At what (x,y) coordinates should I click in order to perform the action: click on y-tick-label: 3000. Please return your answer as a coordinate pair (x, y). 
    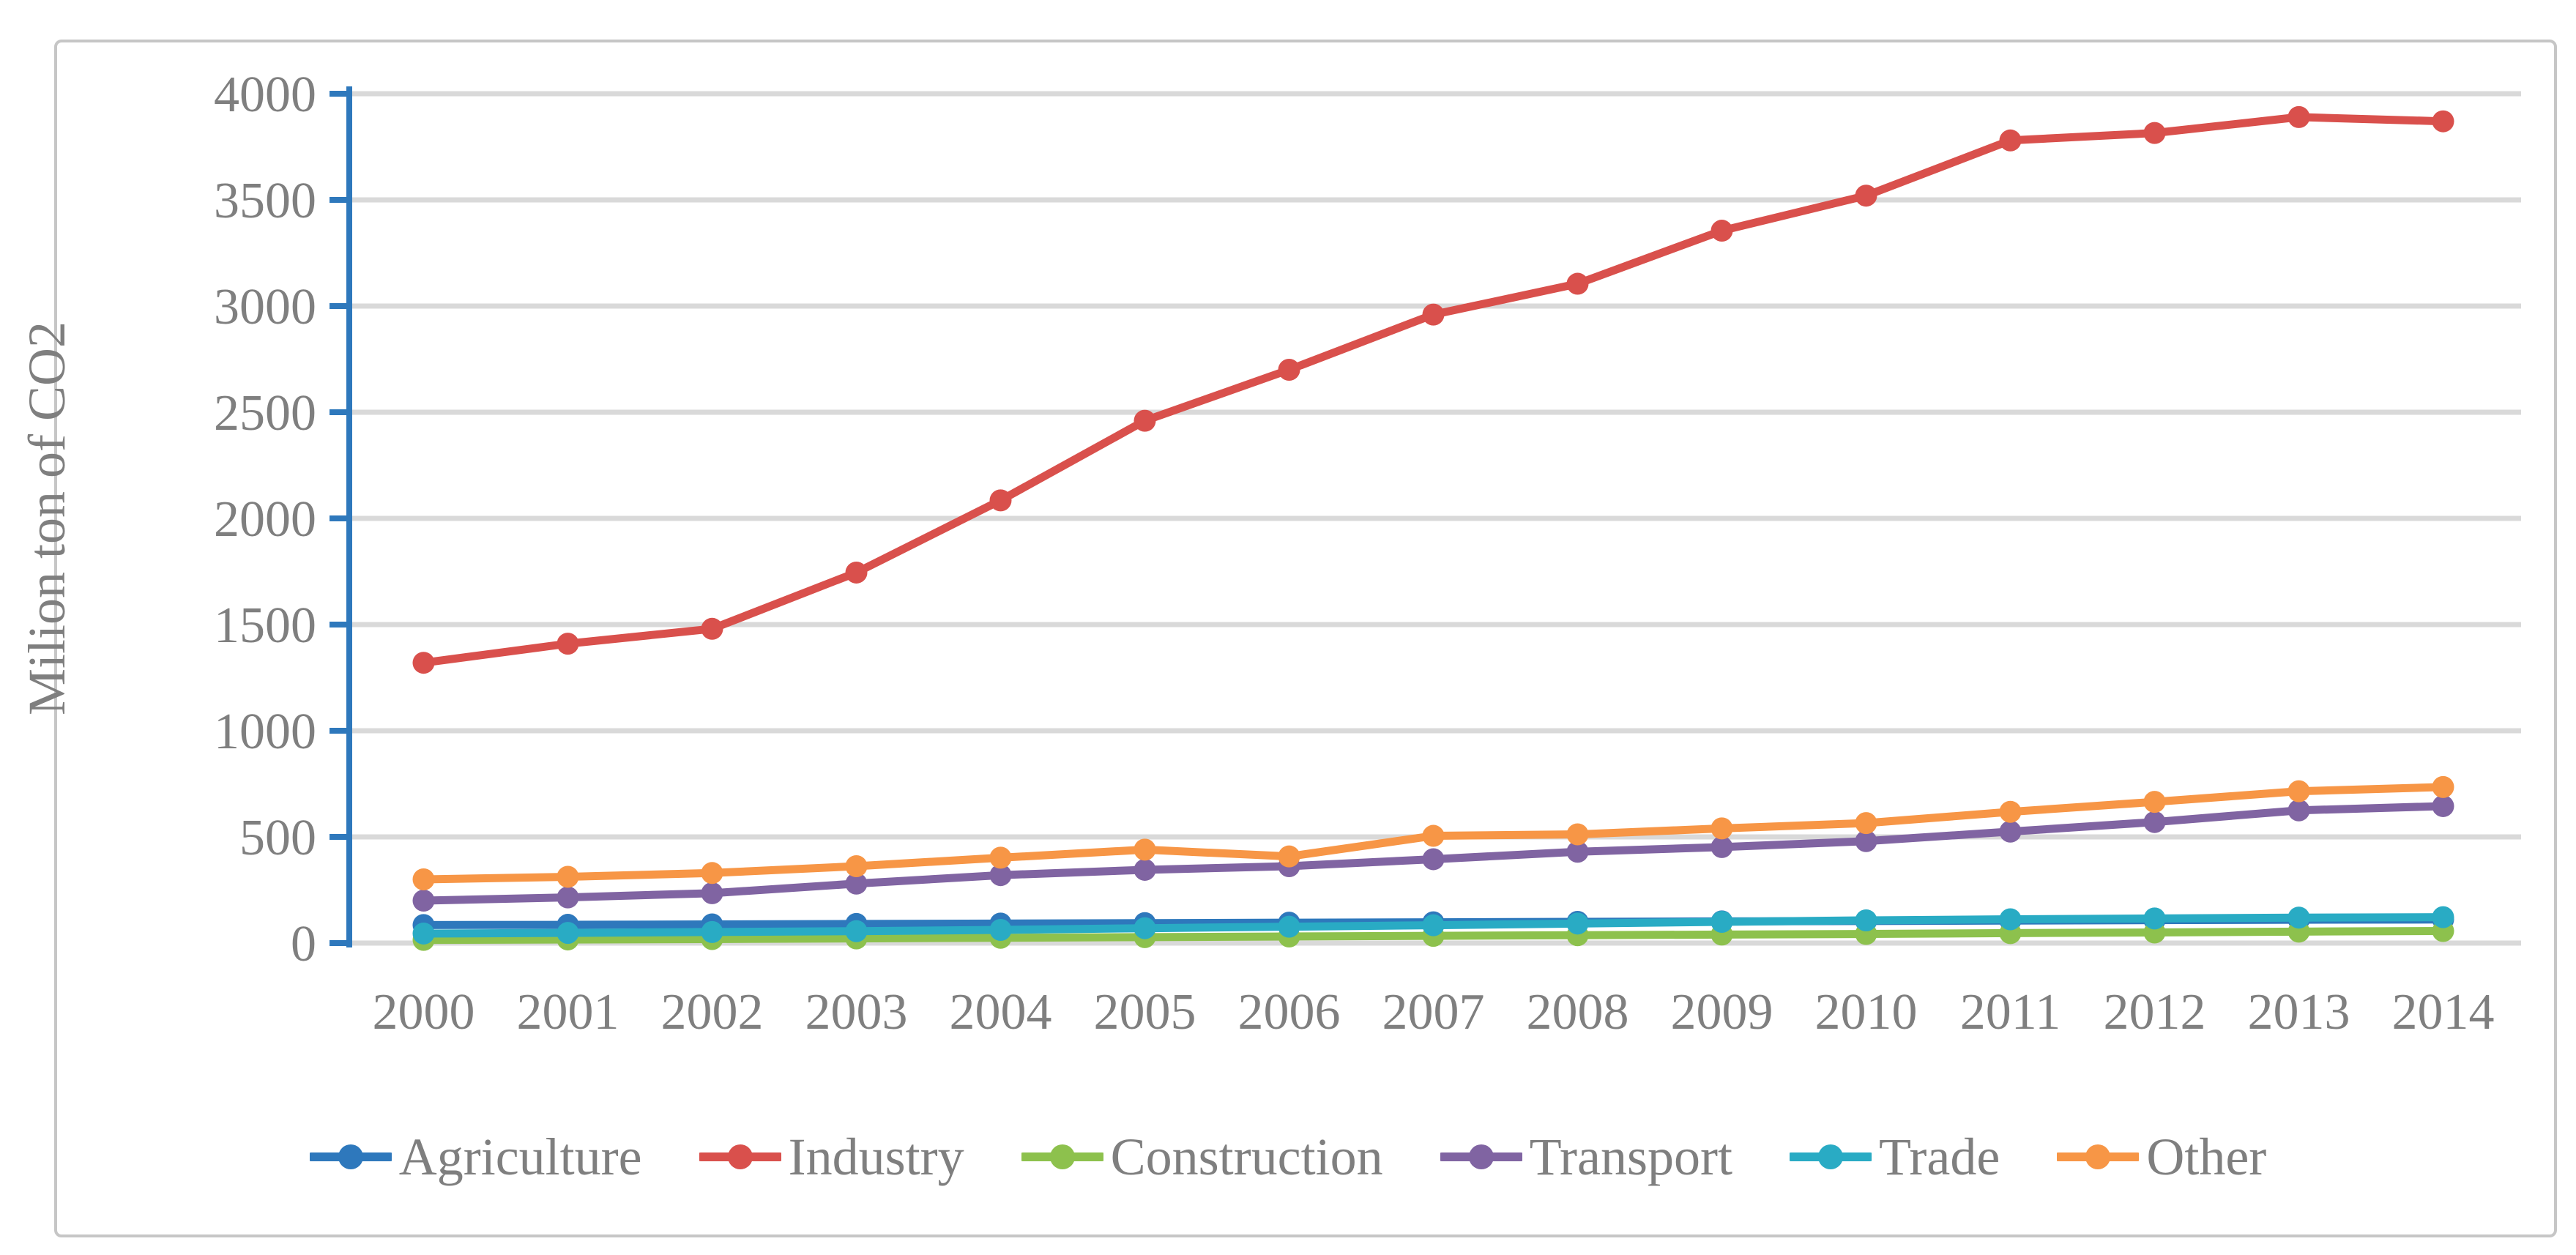
    Looking at the image, I should click on (265, 307).